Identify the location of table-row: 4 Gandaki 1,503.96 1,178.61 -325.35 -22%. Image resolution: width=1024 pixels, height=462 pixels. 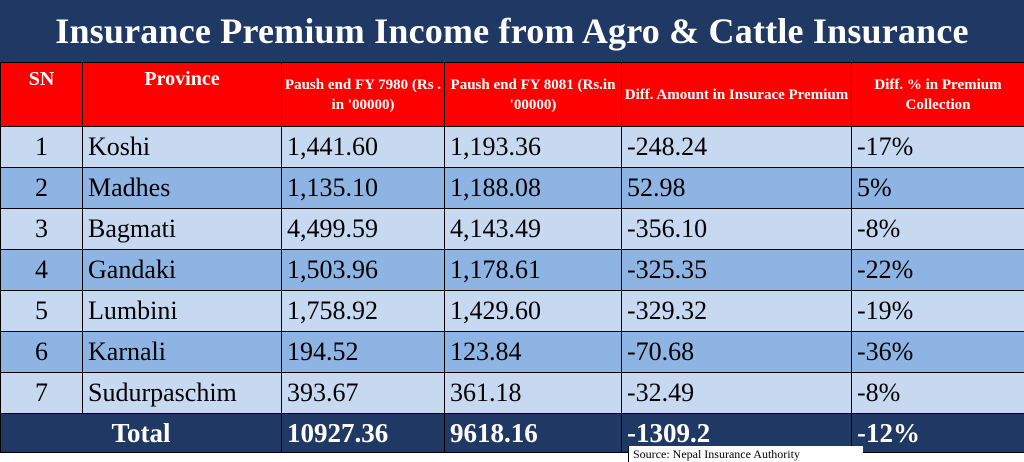
(512, 270).